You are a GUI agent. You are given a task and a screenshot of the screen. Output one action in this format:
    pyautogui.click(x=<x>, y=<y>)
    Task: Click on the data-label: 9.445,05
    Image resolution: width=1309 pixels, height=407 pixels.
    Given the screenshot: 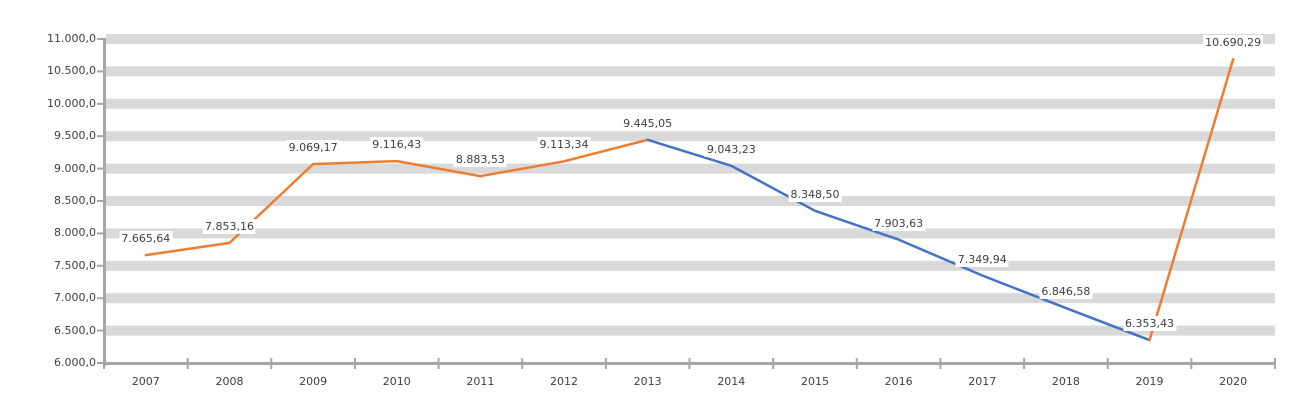 What is the action you would take?
    pyautogui.click(x=648, y=123)
    